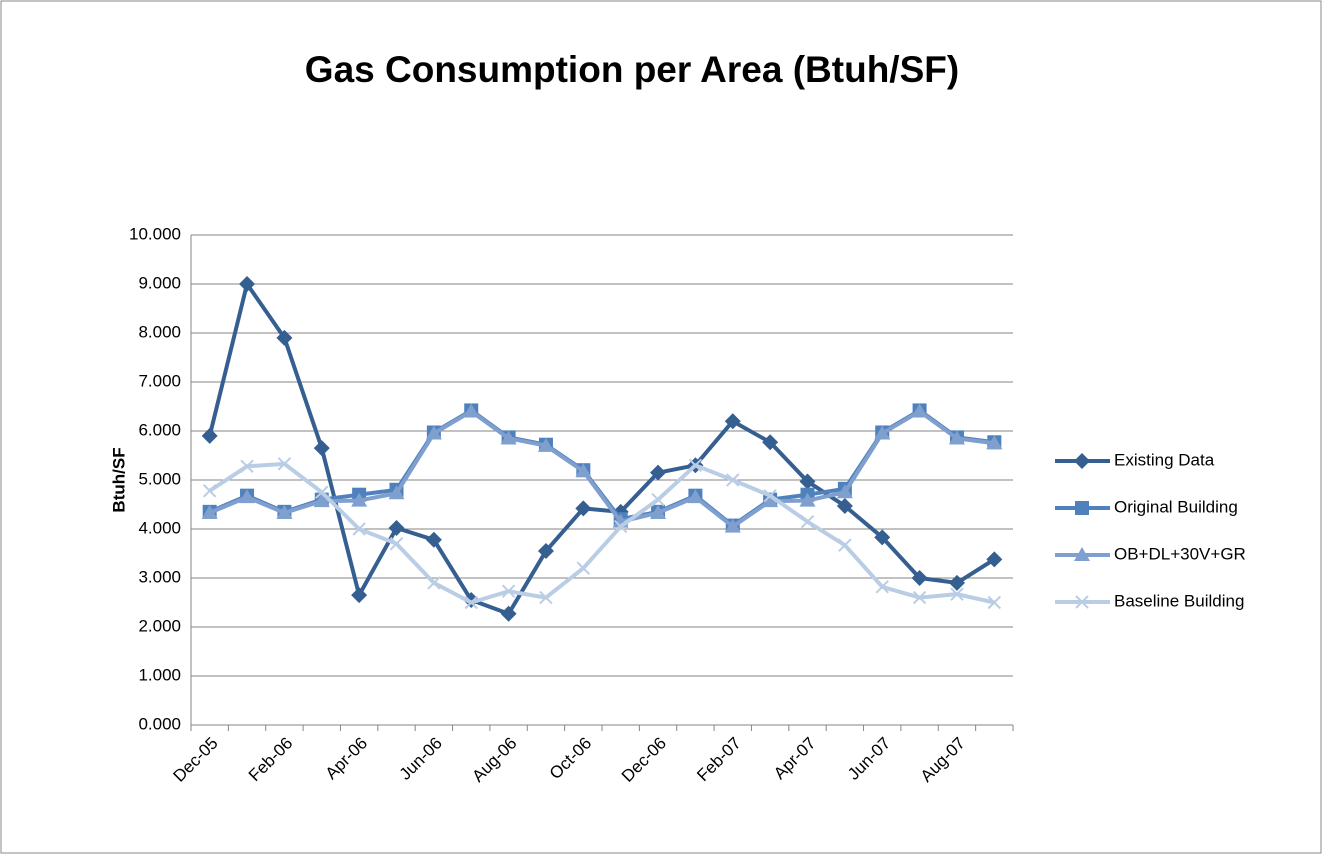  I want to click on legend-label: Original Building, so click(1176, 506).